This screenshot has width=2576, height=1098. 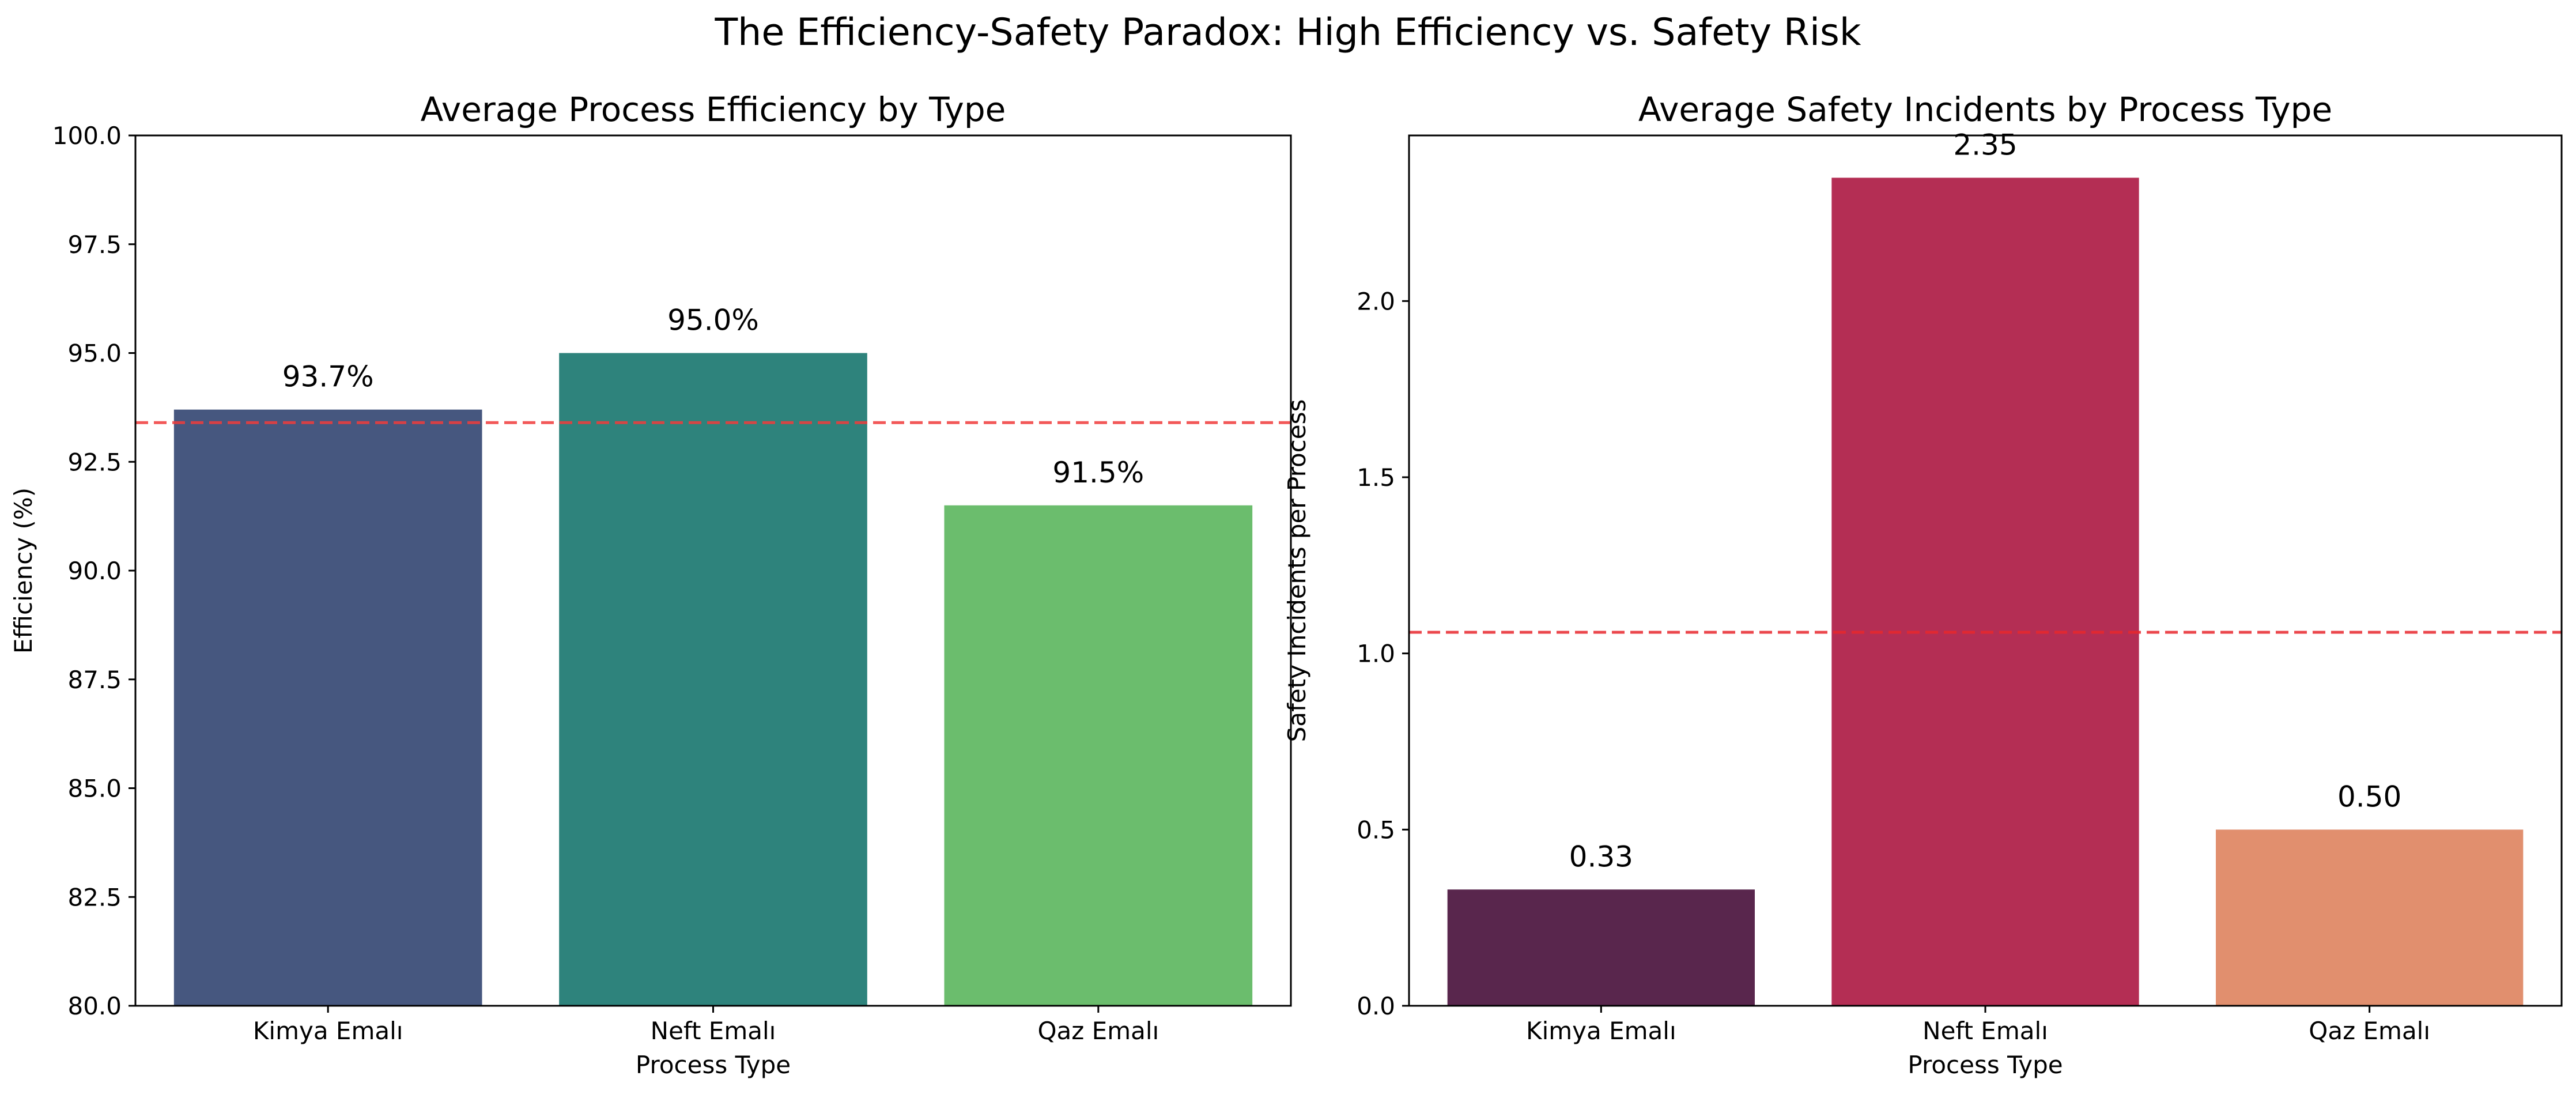 I want to click on safety-x-axis-label: Process Type, so click(x=1985, y=1065).